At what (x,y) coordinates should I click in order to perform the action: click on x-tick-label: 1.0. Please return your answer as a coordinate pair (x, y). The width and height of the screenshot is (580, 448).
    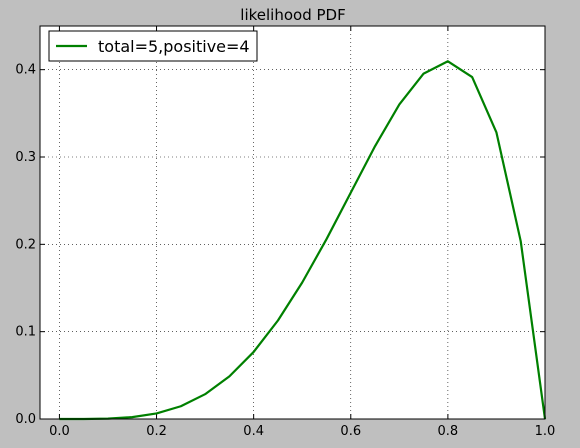
    Looking at the image, I should click on (545, 431).